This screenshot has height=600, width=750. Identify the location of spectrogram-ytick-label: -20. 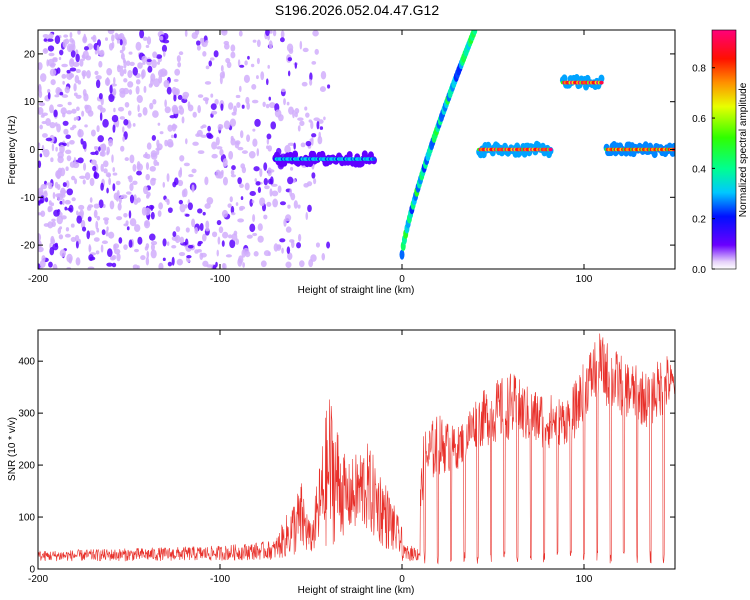
(28, 246).